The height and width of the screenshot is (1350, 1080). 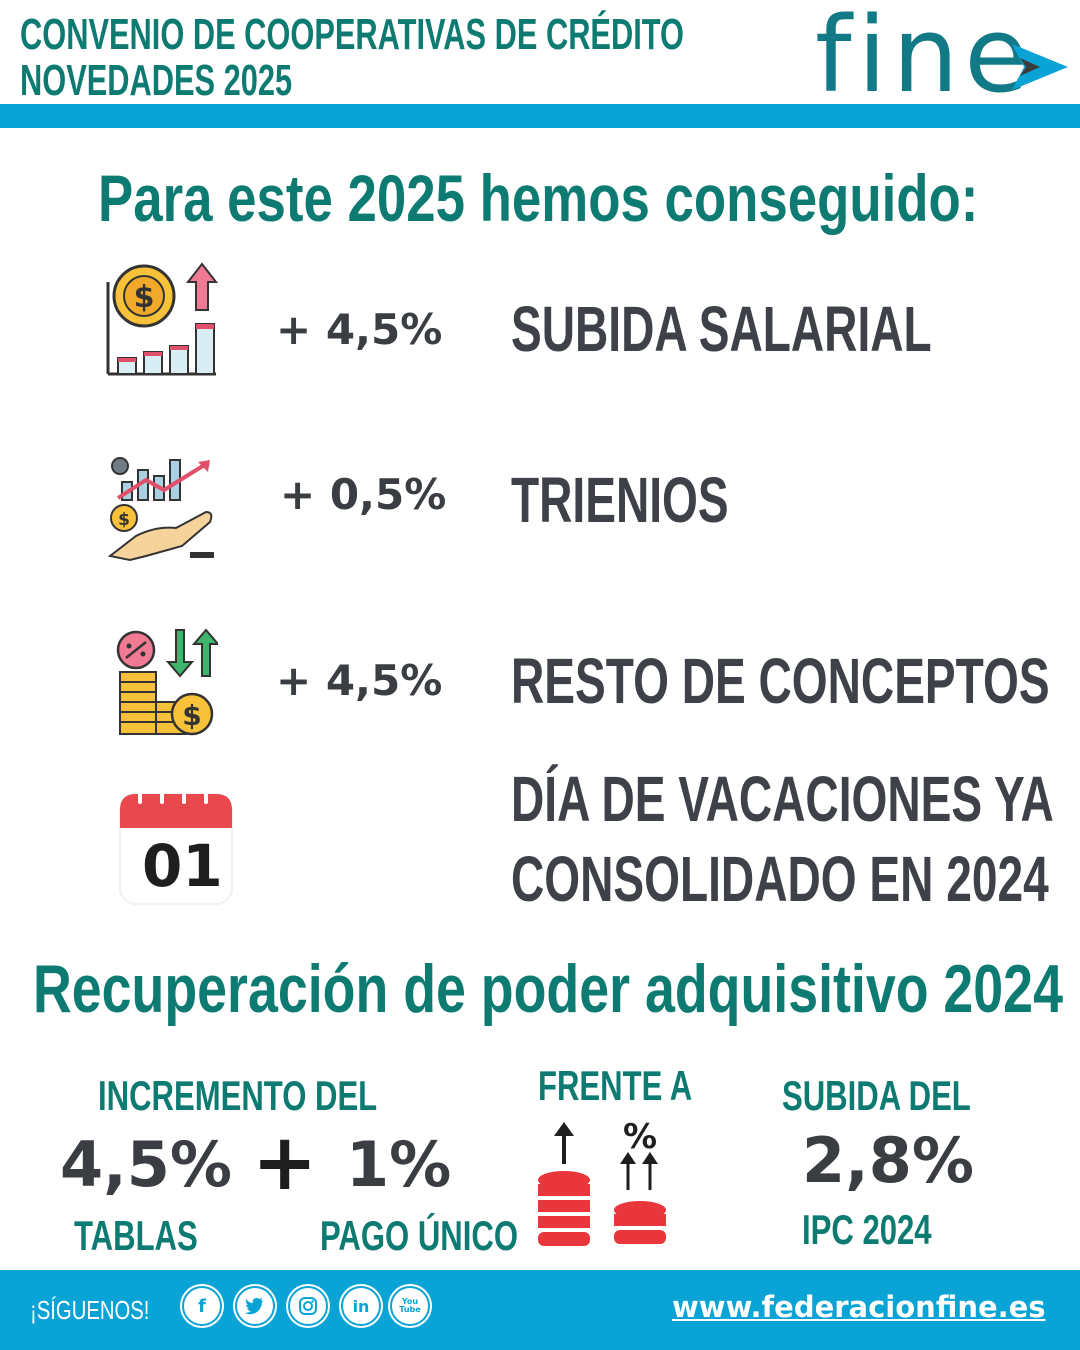 I want to click on main-heading: Para este 2025 hemos conseguido:, so click(x=538, y=198).